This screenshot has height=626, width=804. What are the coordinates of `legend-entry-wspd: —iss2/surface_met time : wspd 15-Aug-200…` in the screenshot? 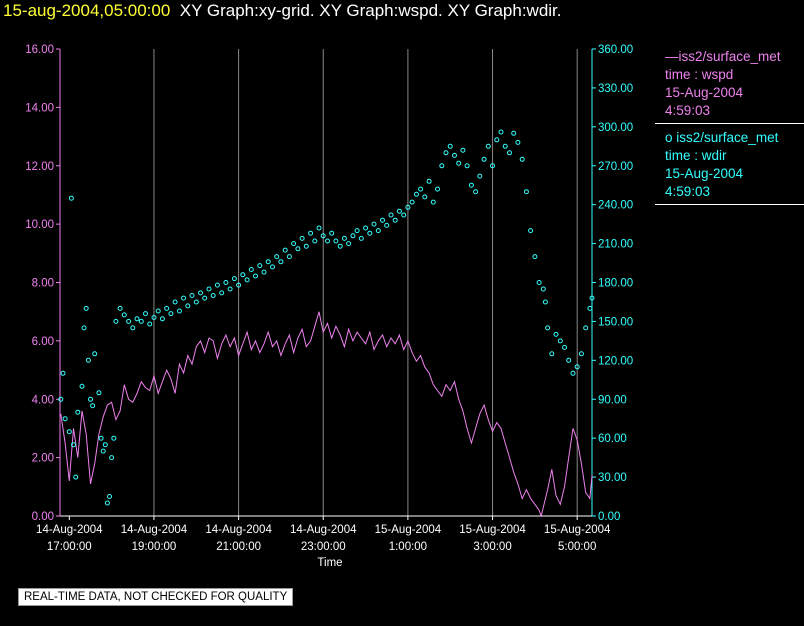 It's located at (729, 85).